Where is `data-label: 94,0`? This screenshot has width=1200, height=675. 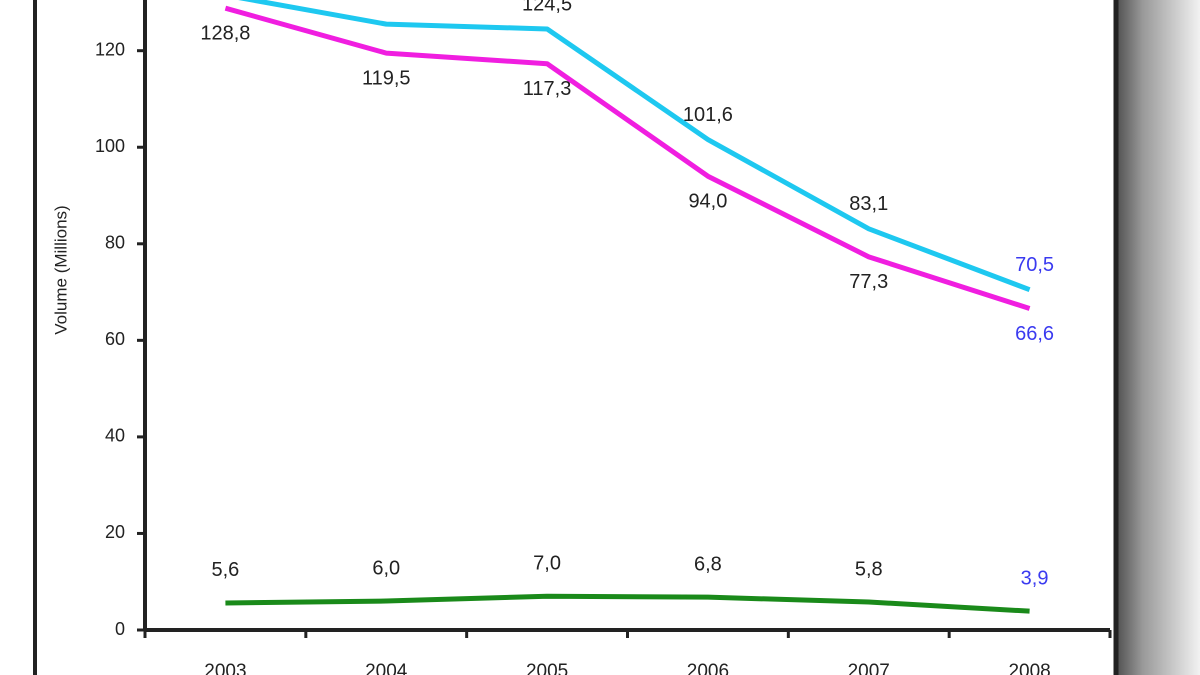
data-label: 94,0 is located at coordinates (707, 201).